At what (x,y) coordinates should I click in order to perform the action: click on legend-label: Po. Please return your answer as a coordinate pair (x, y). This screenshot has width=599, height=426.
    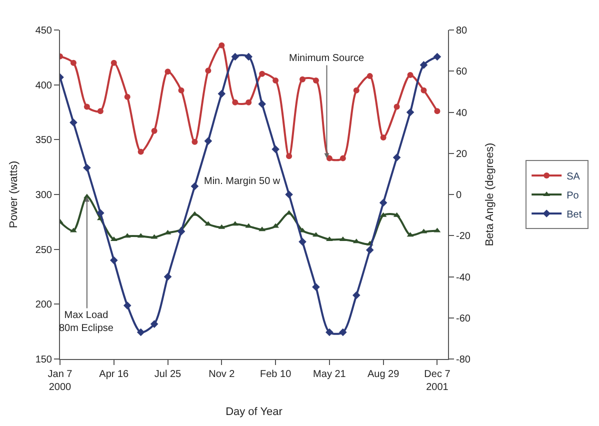
    Looking at the image, I should click on (573, 196).